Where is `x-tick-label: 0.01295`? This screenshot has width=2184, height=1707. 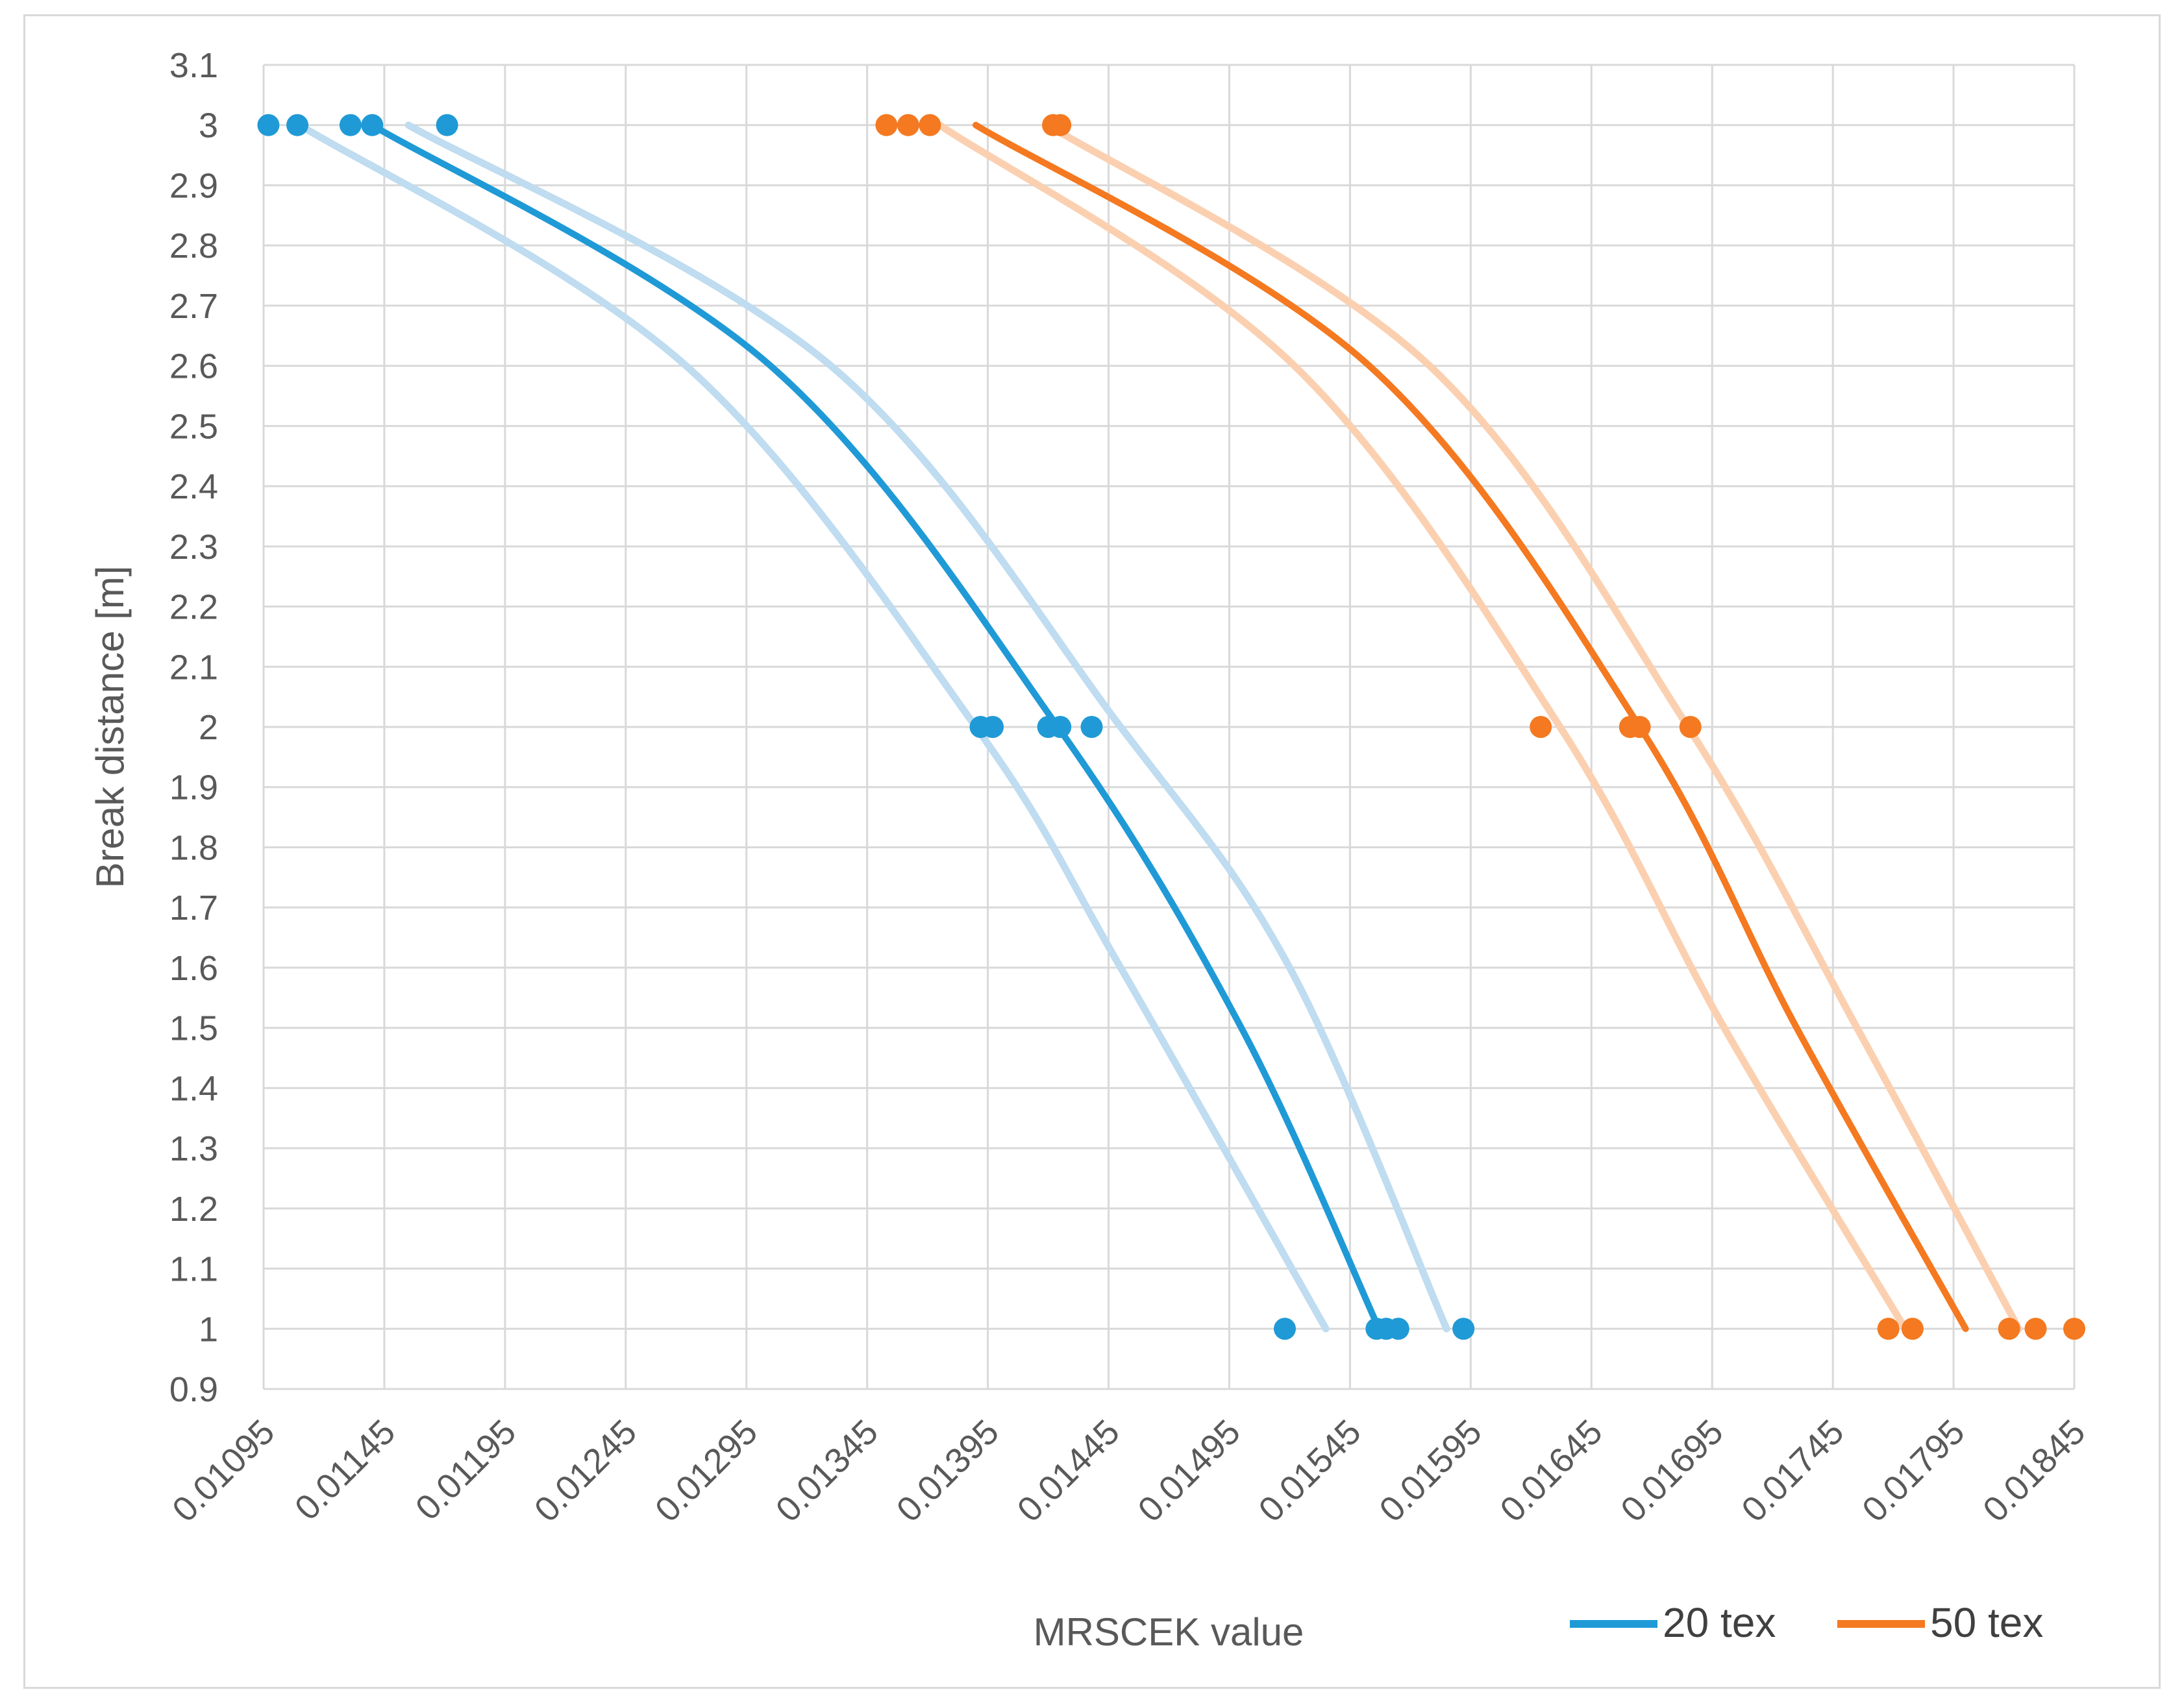 x-tick-label: 0.01295 is located at coordinates (706, 1470).